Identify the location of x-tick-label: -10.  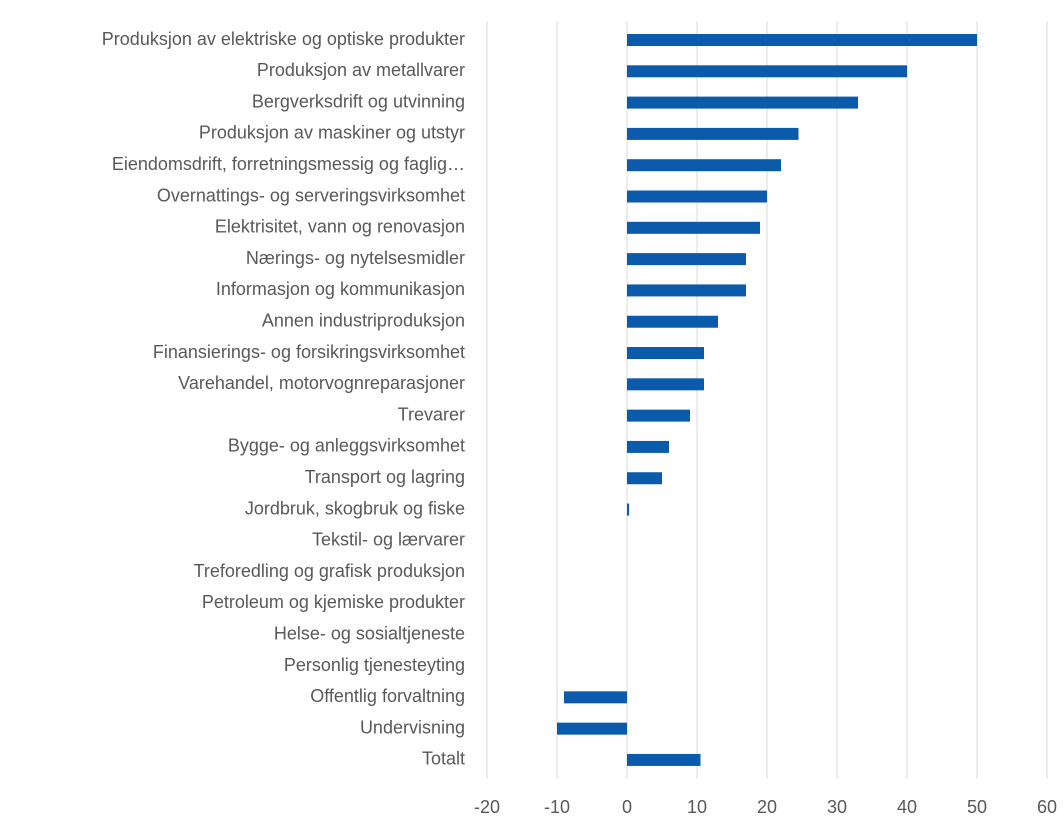
(557, 807).